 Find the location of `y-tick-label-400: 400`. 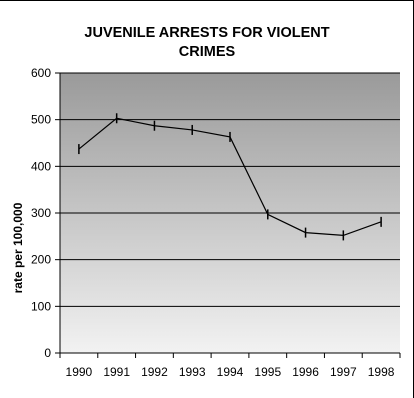

y-tick-label-400: 400 is located at coordinates (41, 166).